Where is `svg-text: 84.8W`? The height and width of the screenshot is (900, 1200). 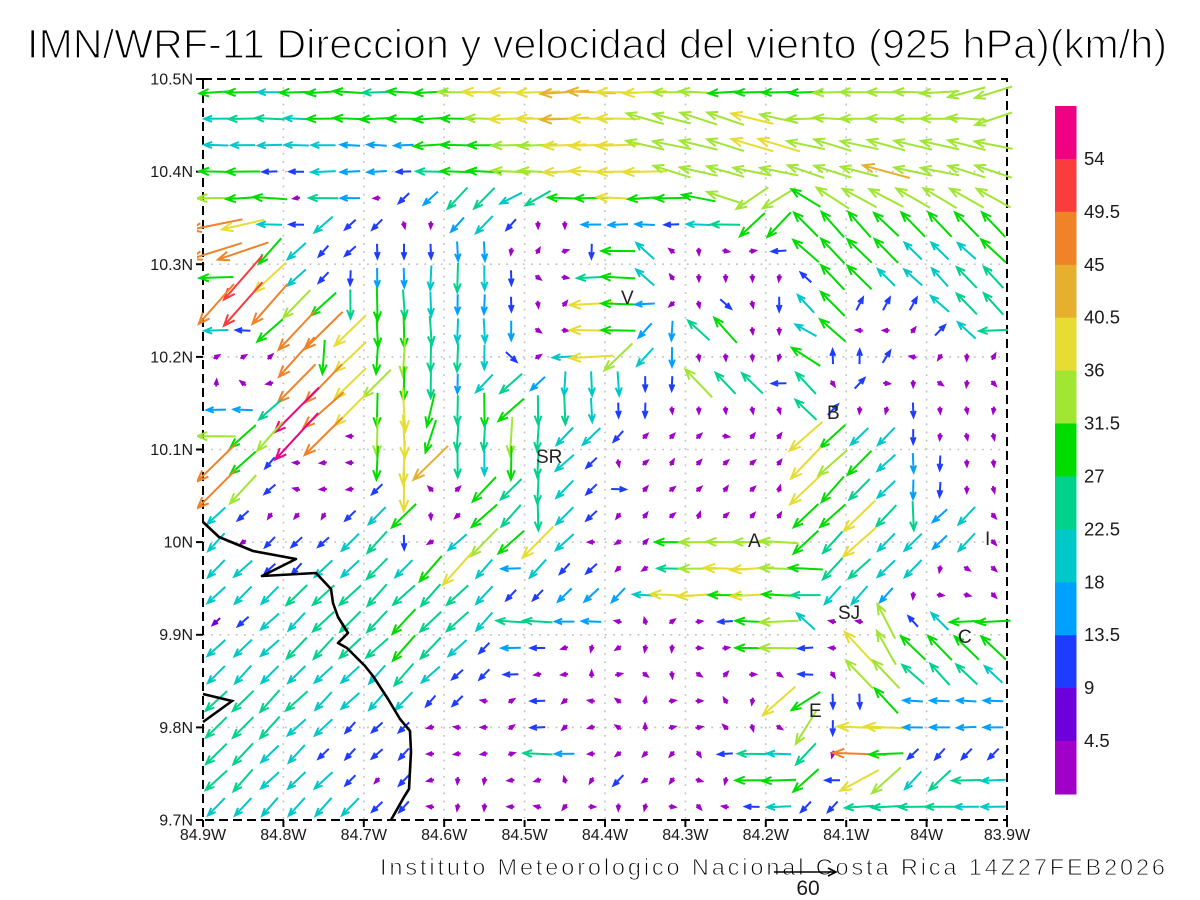
svg-text: 84.8W is located at coordinates (283, 835).